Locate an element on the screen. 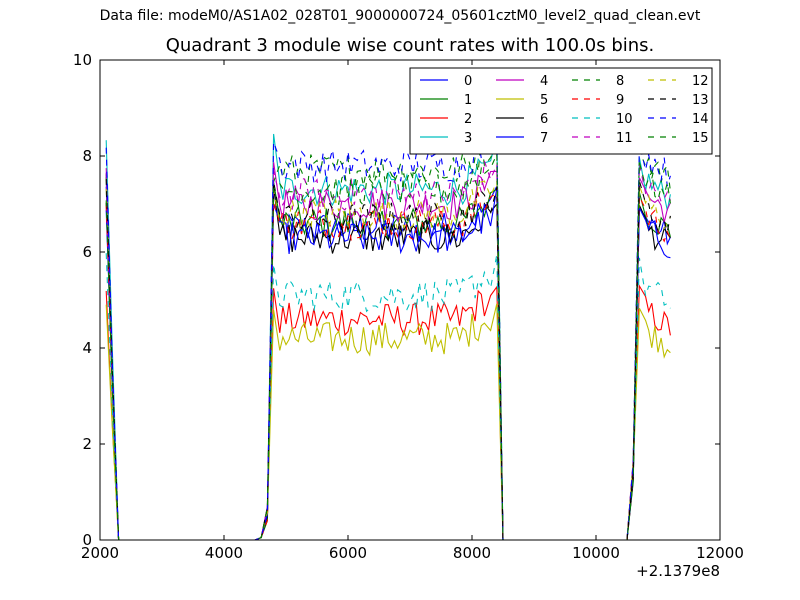  y-tick-label: 4 is located at coordinates (87, 348).